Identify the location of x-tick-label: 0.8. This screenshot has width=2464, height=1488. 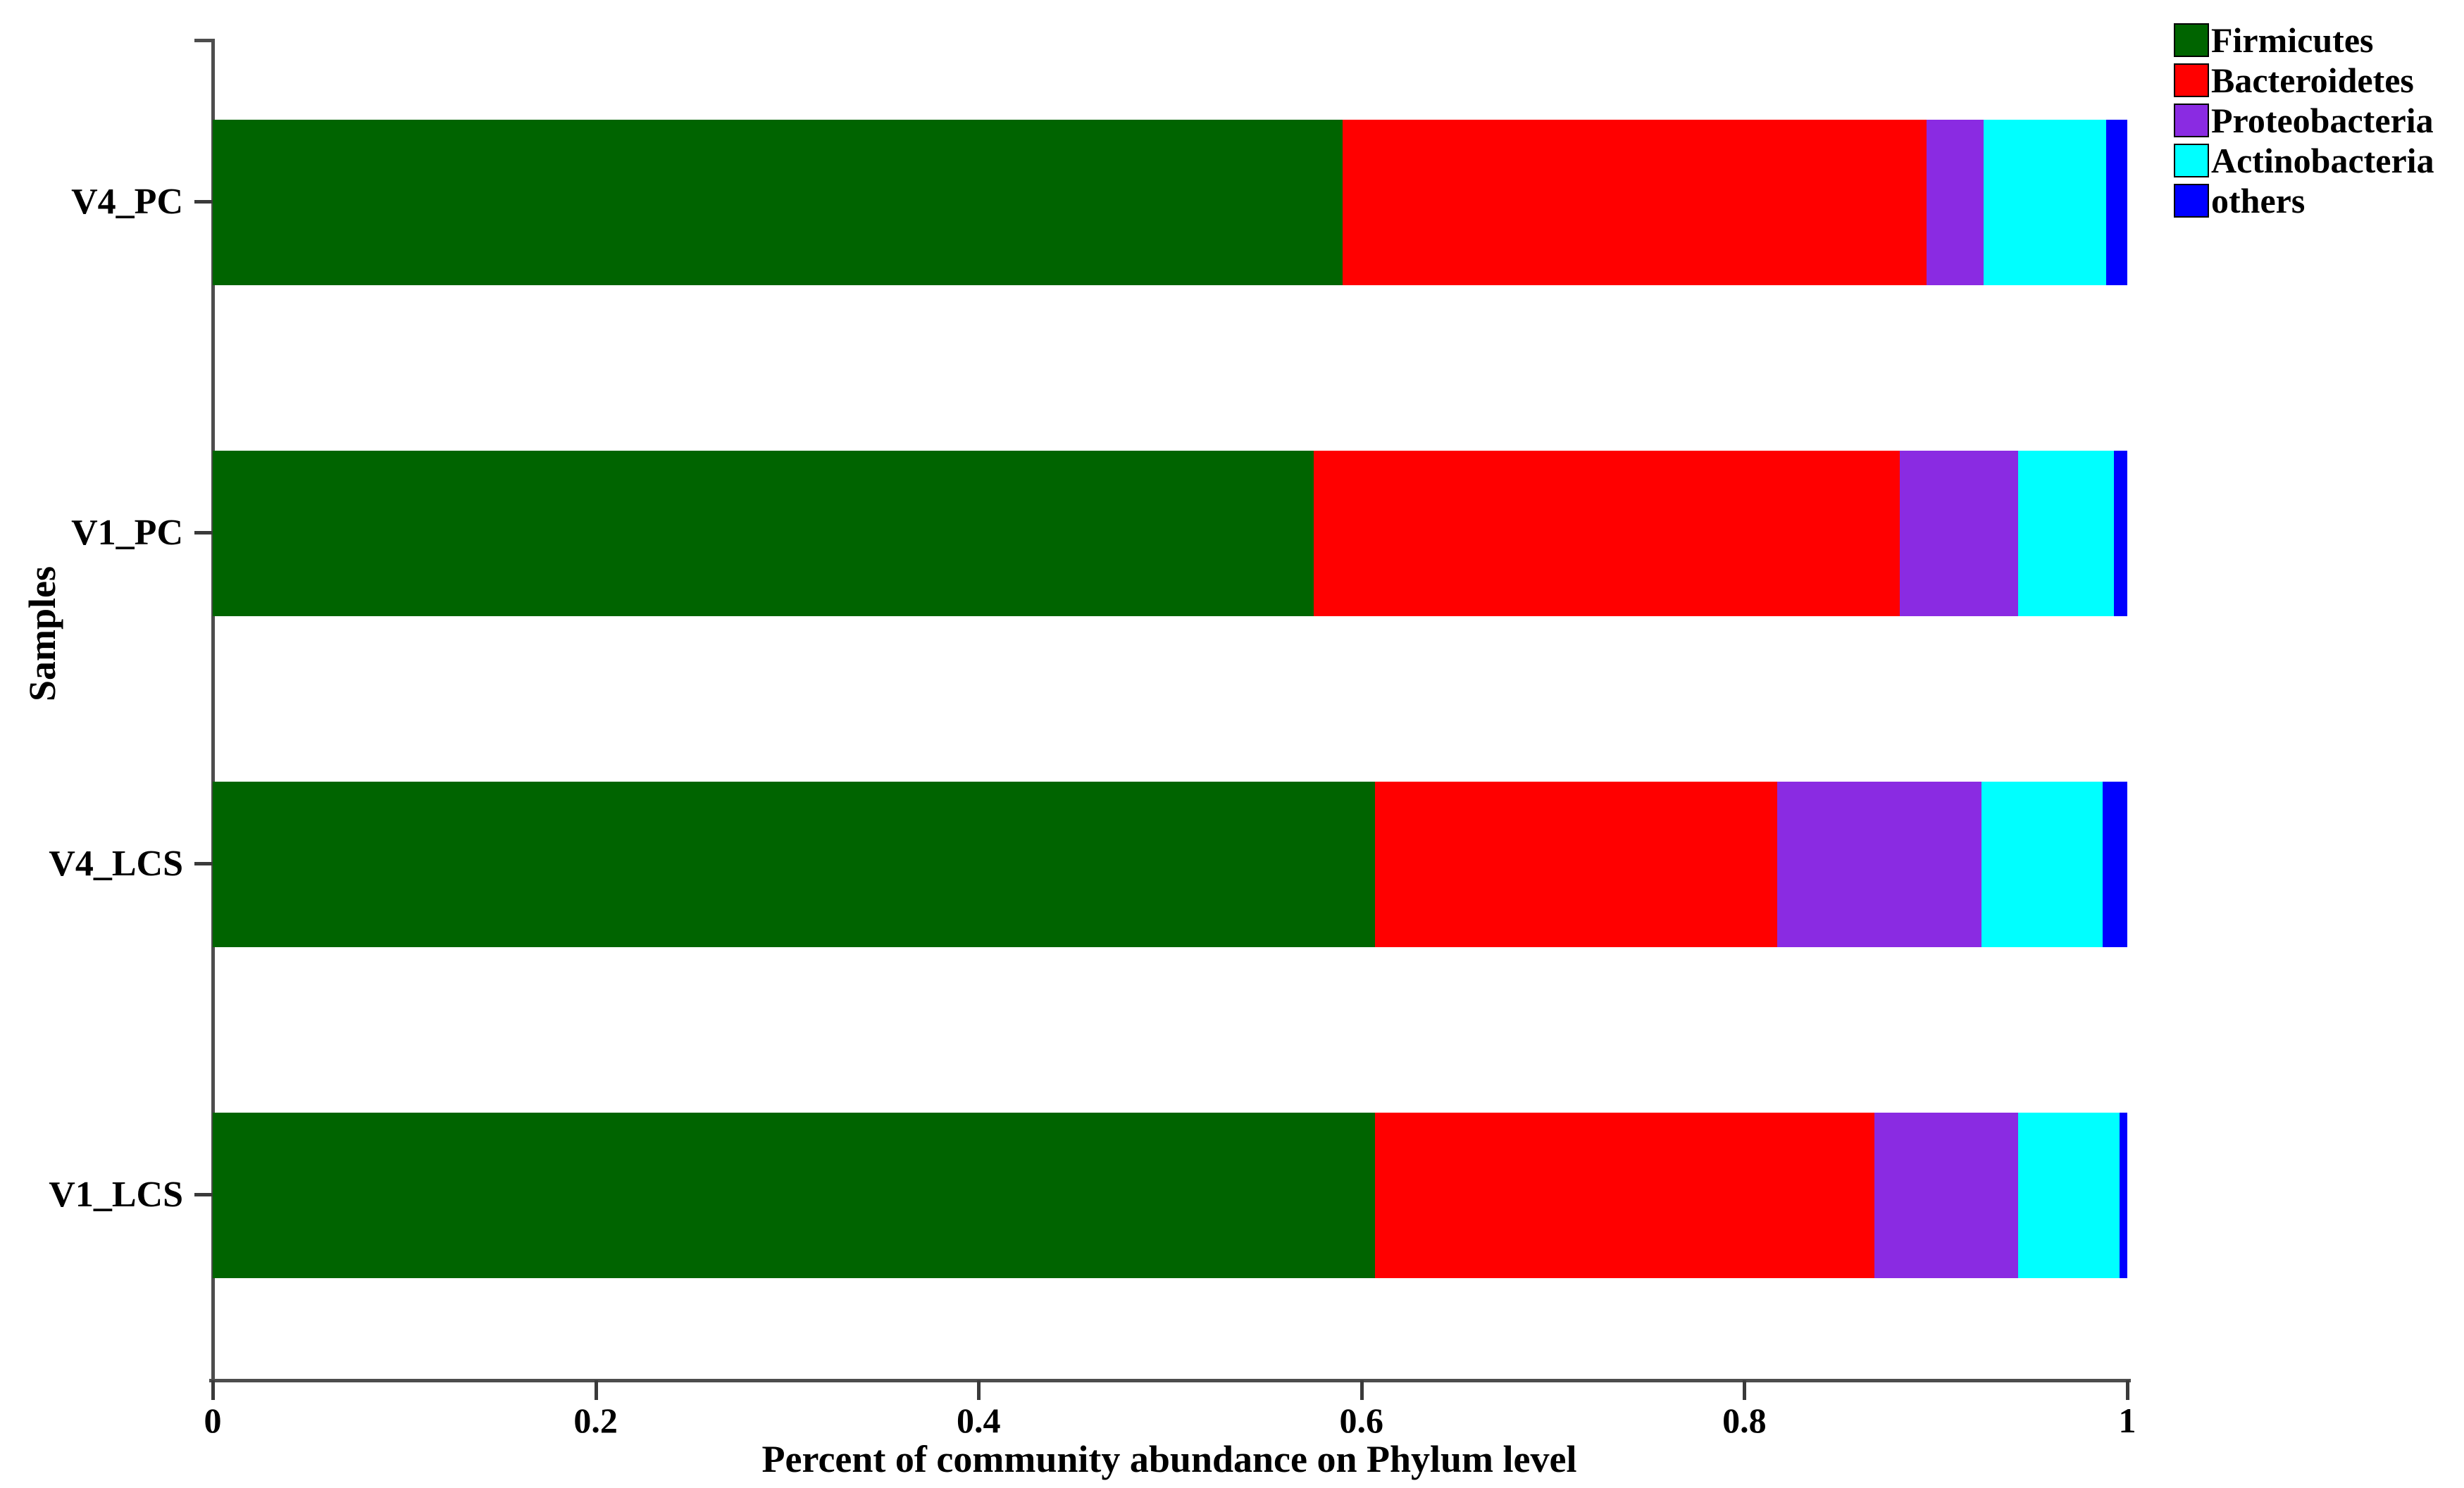
(1744, 1420).